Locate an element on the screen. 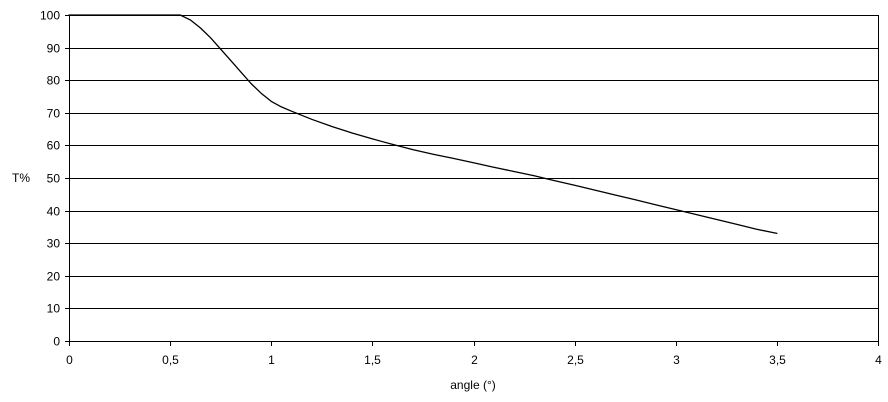  x-tick-label: 3,5 is located at coordinates (777, 360).